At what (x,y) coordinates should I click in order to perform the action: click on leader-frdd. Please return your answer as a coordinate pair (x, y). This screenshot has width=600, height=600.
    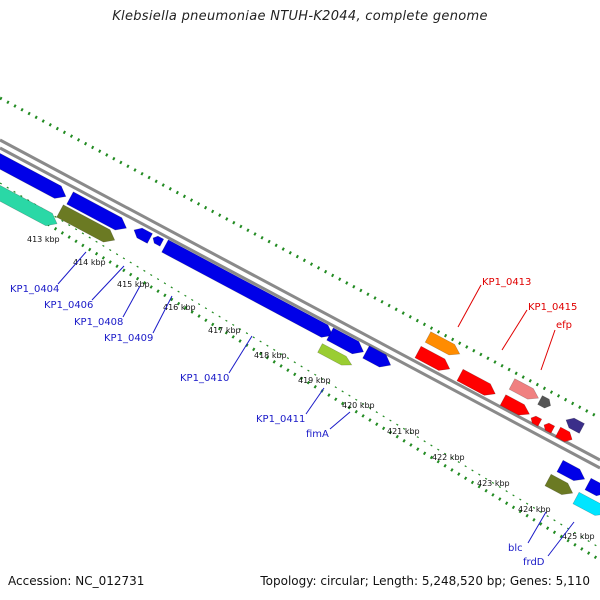
    Looking at the image, I should click on (561, 539).